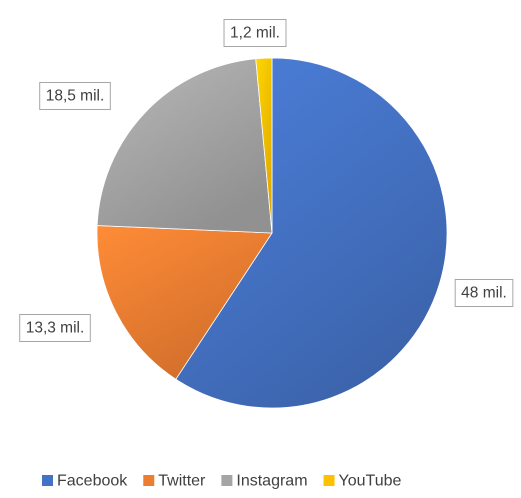  I want to click on data-label-text: 1,2 mil., so click(255, 33).